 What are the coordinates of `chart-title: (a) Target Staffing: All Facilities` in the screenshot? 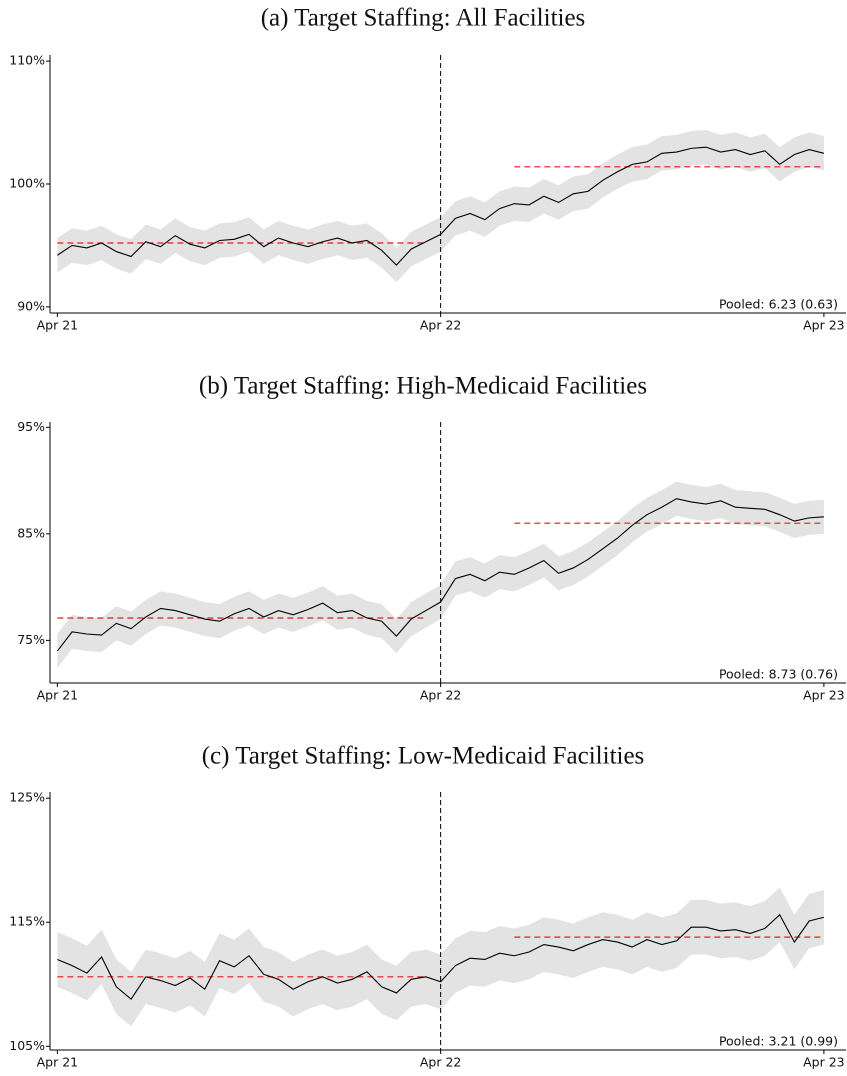 It's located at (423, 18).